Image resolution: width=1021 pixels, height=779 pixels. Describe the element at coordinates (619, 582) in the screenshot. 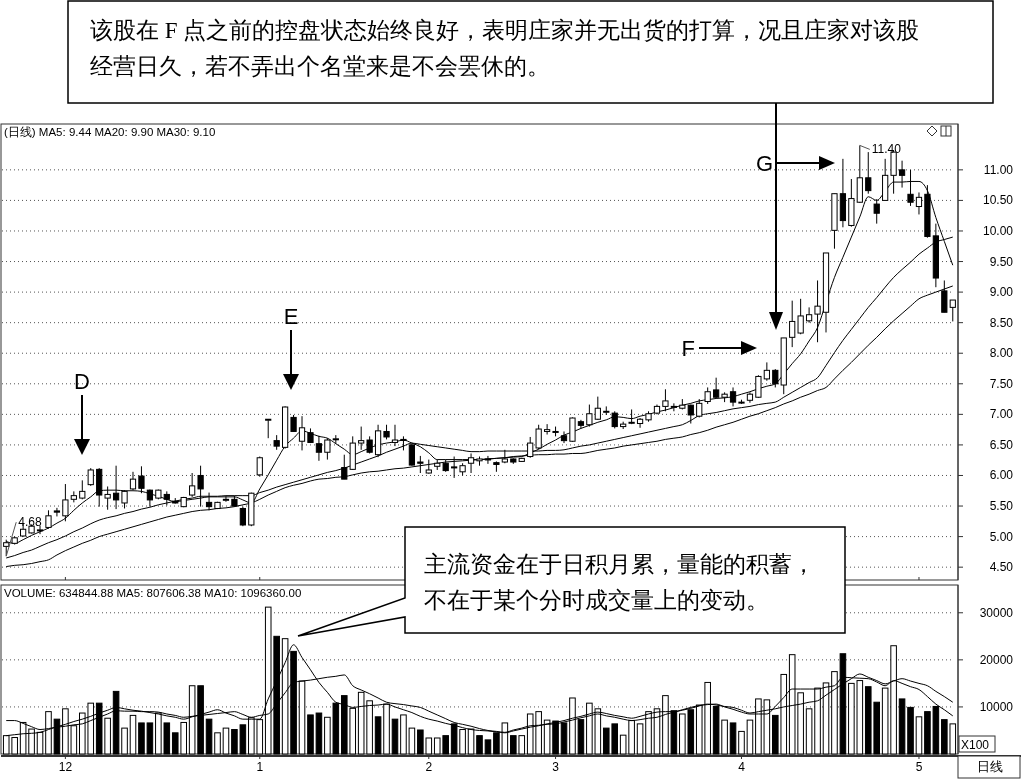

I see `annotation: 主流资金在于日积月累，量能的积蓄，不在于某个分时成交量上的变动。` at that location.